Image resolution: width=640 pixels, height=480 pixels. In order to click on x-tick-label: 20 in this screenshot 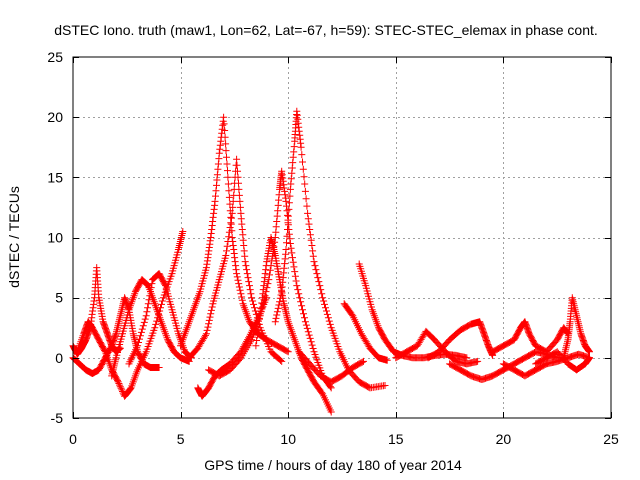, I will do `click(504, 439)`.